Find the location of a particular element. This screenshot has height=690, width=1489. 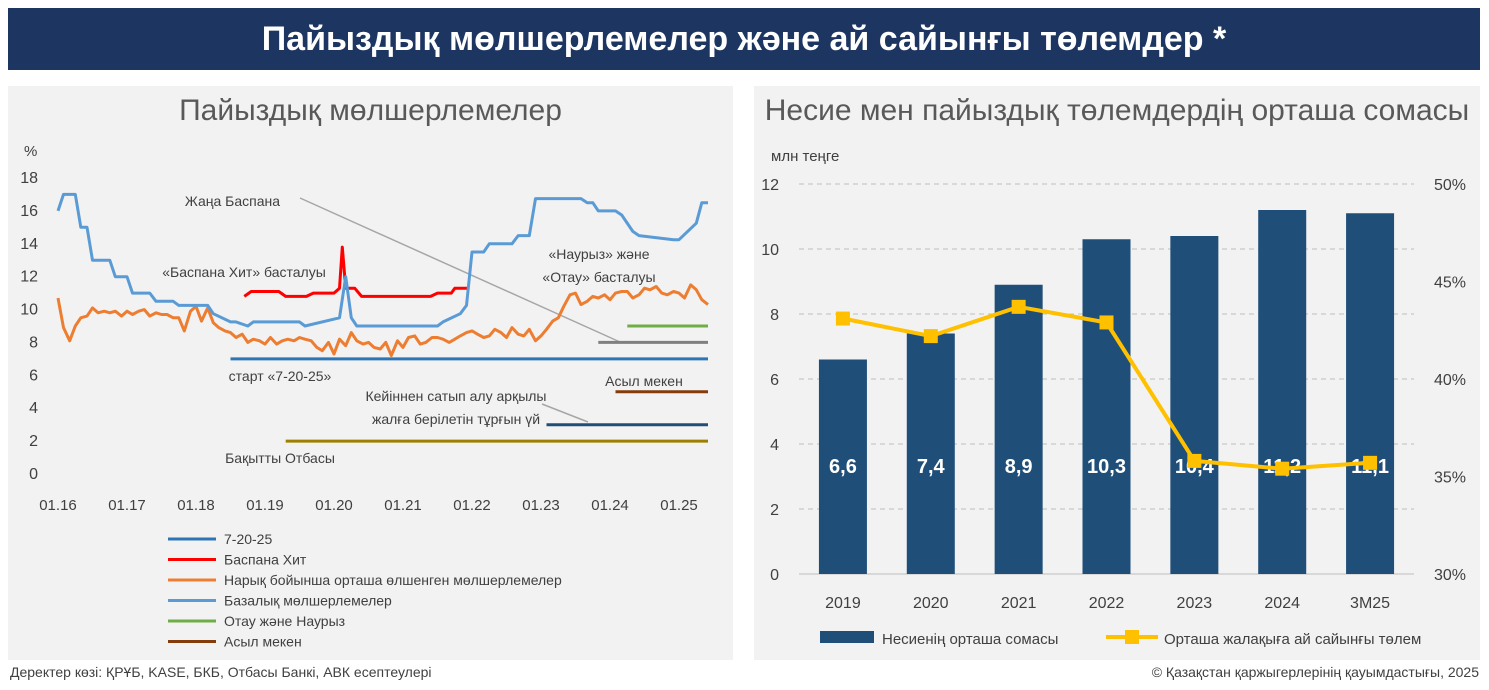

legend-label: Орташа жалақыға ай сайынғы төлем is located at coordinates (1292, 639).